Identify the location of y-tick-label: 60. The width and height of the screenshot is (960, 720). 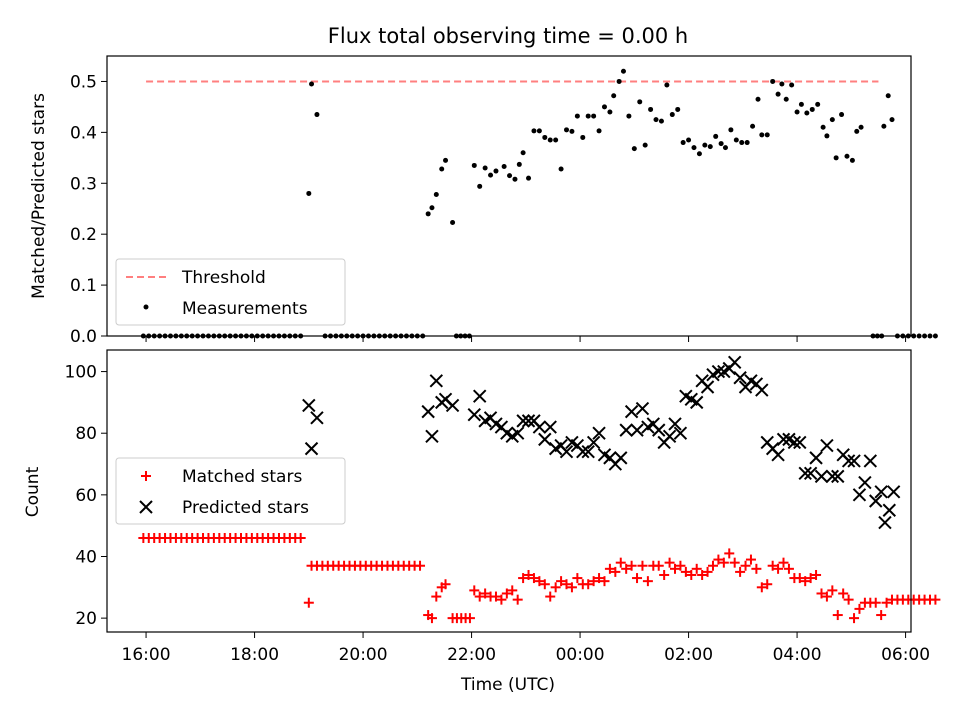
(86, 496).